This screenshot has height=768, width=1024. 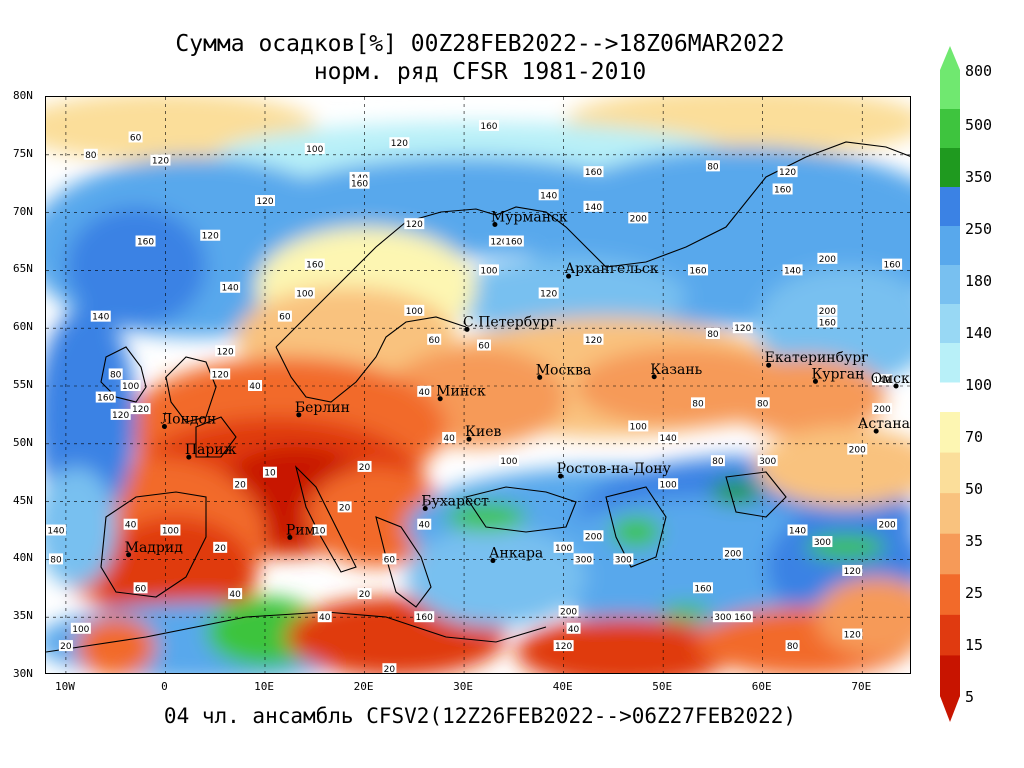 What do you see at coordinates (516, 554) in the screenshot?
I see `city-label: Анкара` at bounding box center [516, 554].